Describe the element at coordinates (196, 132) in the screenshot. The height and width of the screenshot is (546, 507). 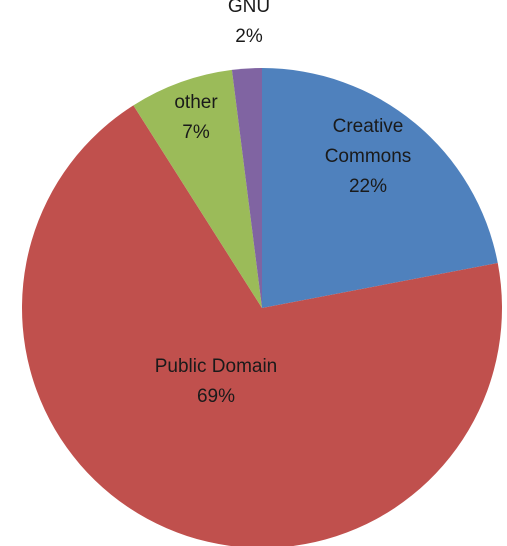
I see `slice-value-other: 7%` at that location.